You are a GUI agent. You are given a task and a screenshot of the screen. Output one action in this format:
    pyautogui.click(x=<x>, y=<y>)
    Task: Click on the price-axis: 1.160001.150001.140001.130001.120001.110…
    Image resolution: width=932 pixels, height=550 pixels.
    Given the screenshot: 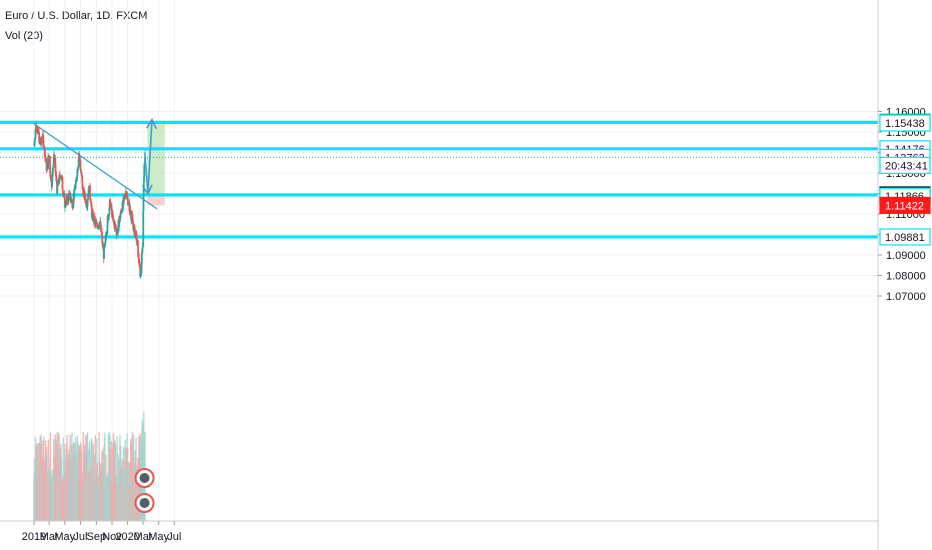 What is the action you would take?
    pyautogui.click(x=901, y=275)
    